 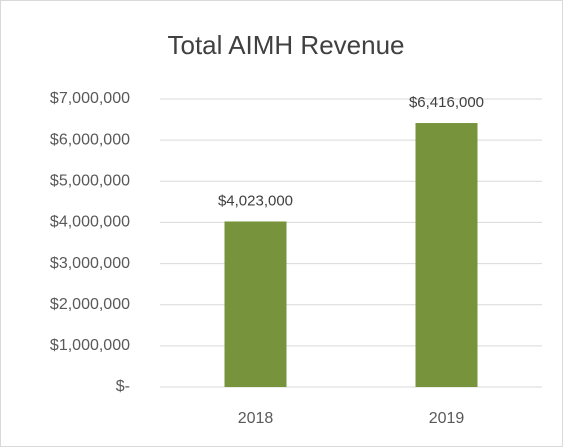 What do you see at coordinates (285, 45) in the screenshot?
I see `chart-title: Total AIMH Revenue` at bounding box center [285, 45].